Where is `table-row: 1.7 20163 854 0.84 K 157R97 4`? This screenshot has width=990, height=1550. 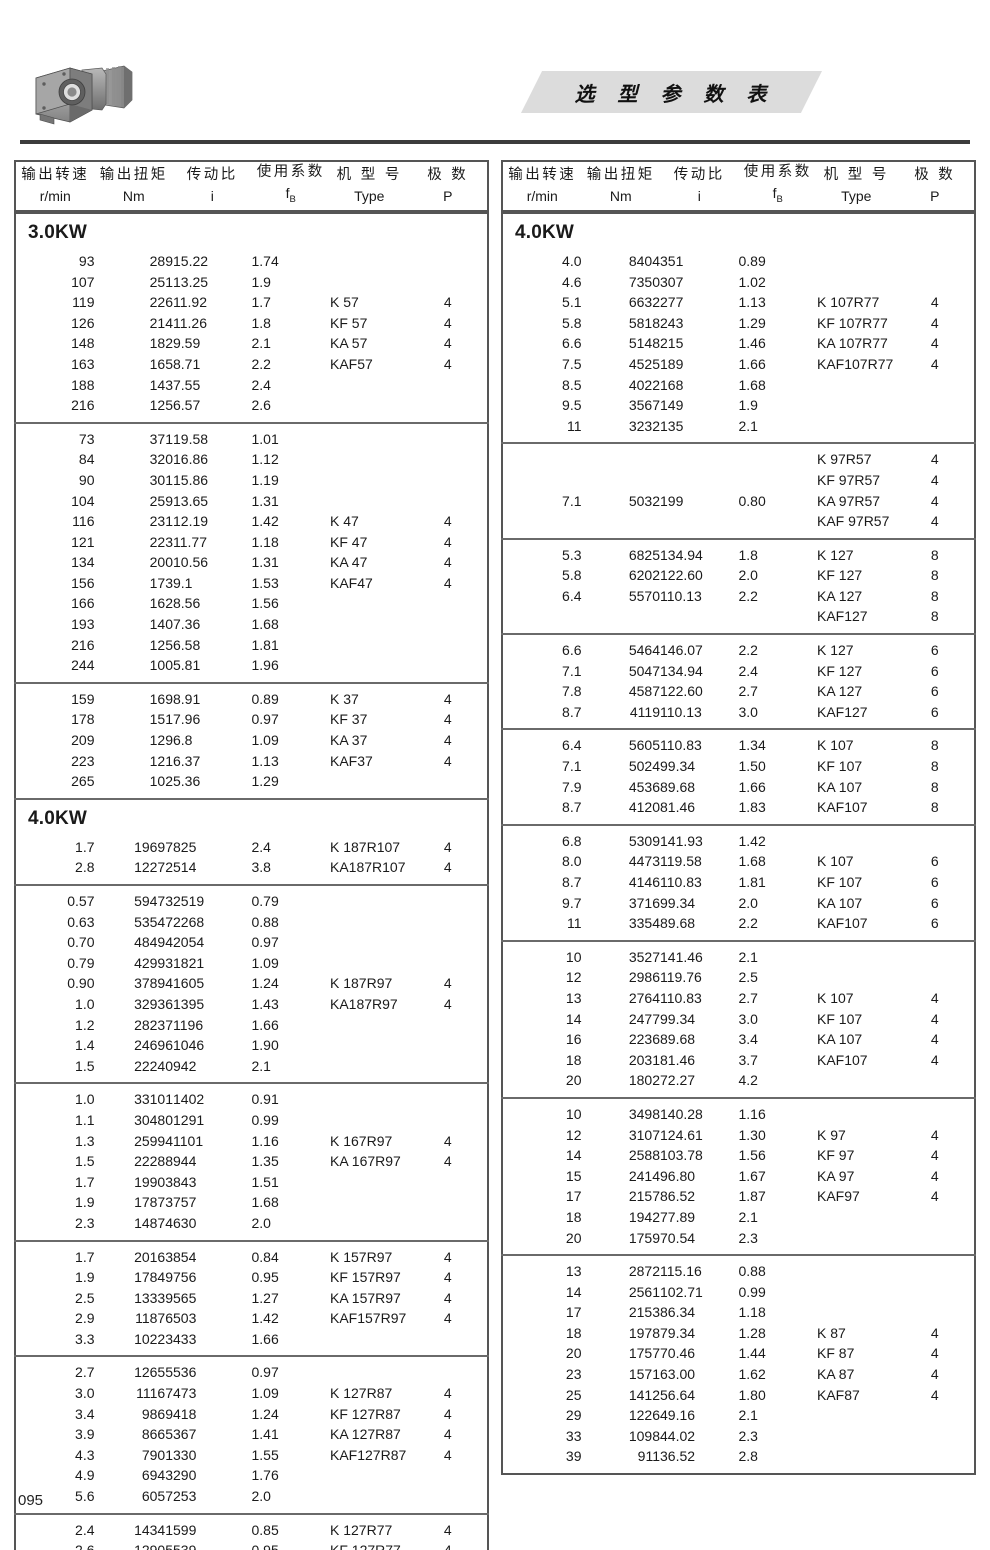 table-row: 1.7 20163 854 0.84 K 157R97 4 is located at coordinates (251, 1257).